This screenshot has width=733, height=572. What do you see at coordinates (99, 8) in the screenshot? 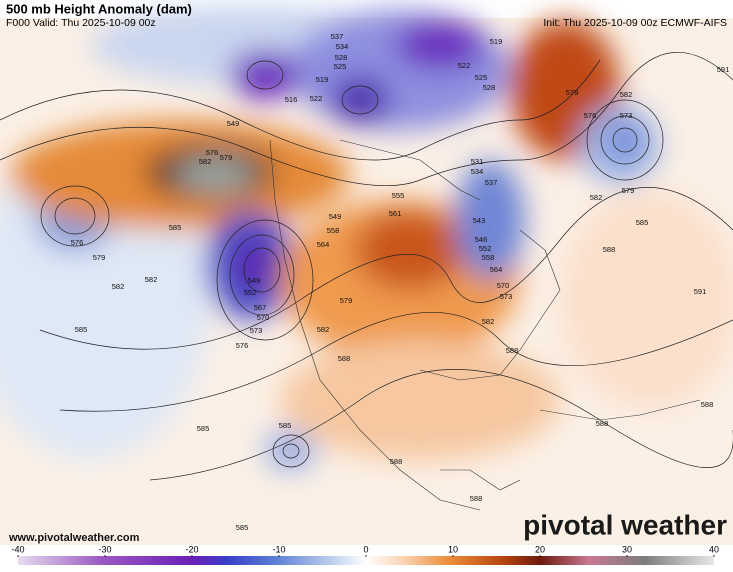
I see `map-title: 500 mb Height Anomaly (dam)` at bounding box center [99, 8].